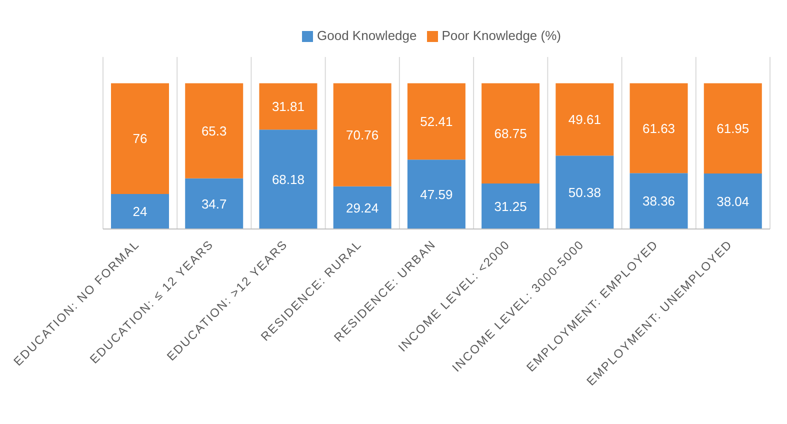 The image size is (787, 424). Describe the element at coordinates (367, 35) in the screenshot. I see `legend-label: Good Knowledge` at that location.